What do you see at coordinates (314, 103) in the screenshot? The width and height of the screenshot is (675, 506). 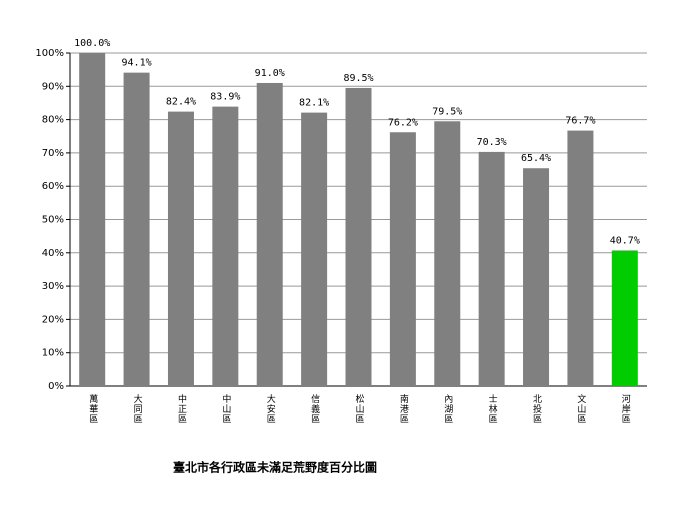 I see `value-label: 82.1%` at bounding box center [314, 103].